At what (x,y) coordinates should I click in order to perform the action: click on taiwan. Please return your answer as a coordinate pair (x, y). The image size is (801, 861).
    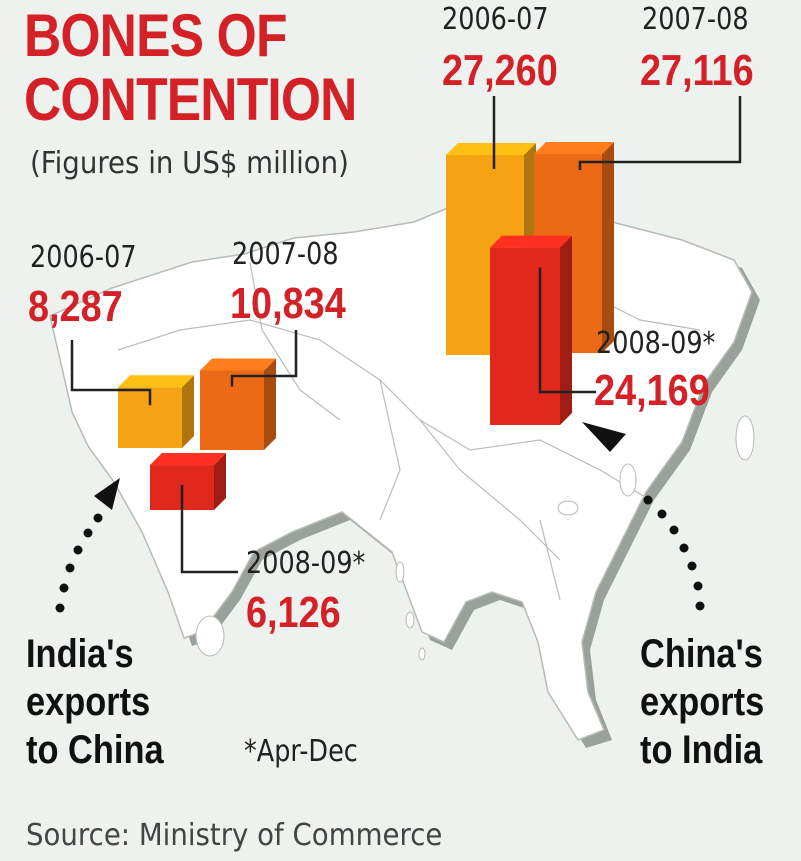
    Looking at the image, I should click on (628, 480).